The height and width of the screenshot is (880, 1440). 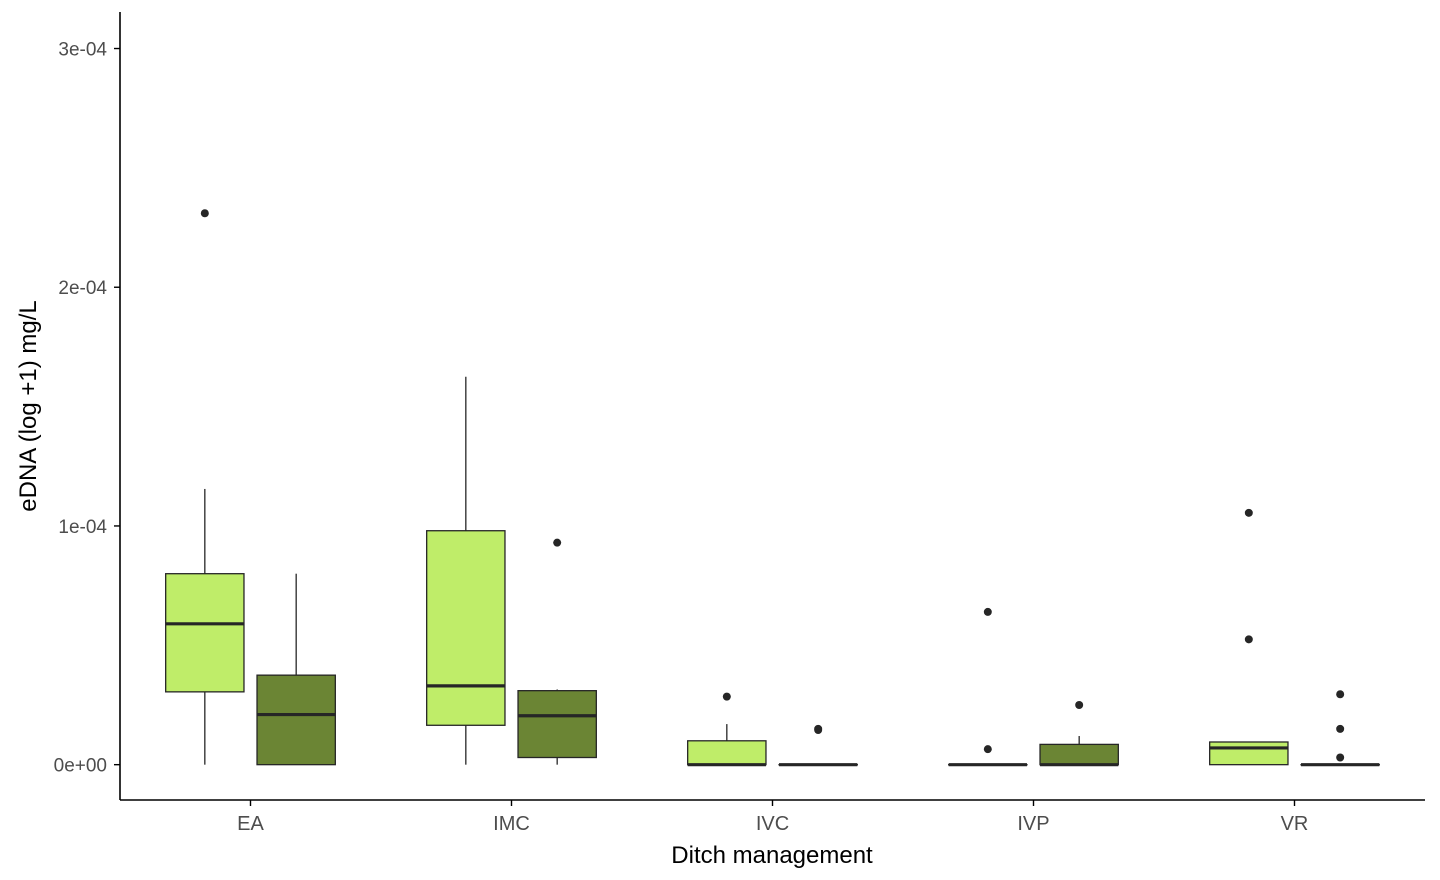 What do you see at coordinates (772, 824) in the screenshot?
I see `x-tick-label: IVC` at bounding box center [772, 824].